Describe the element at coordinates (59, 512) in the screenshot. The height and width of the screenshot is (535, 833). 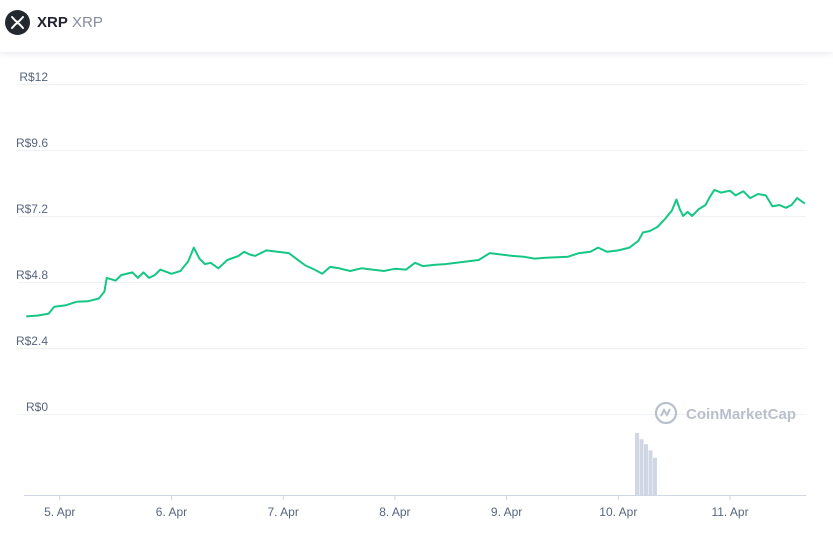
I see `x-tick-label: 5. Apr` at that location.